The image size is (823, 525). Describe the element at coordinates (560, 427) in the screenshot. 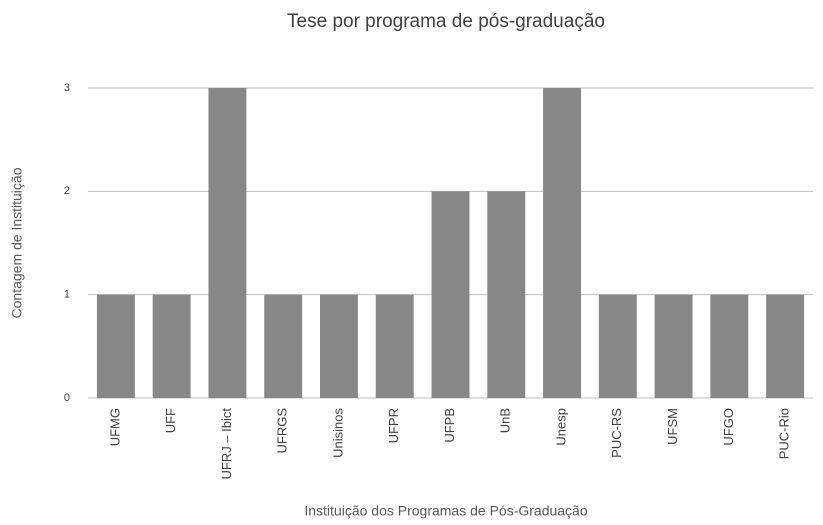

I see `x-tick-label: Unesp` at that location.